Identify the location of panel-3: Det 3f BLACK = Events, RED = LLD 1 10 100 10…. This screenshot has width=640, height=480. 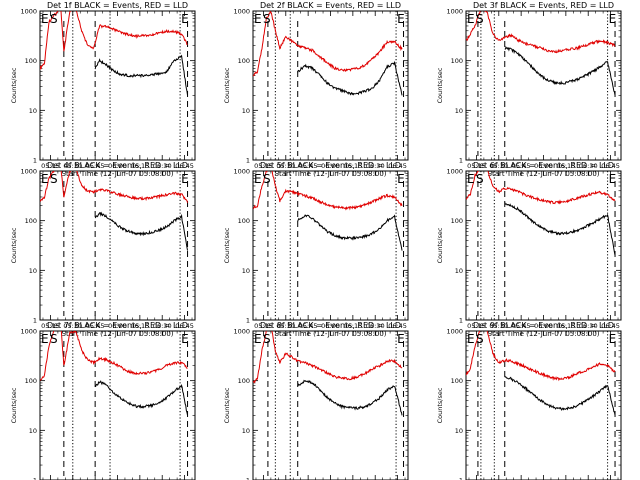
(529, 89).